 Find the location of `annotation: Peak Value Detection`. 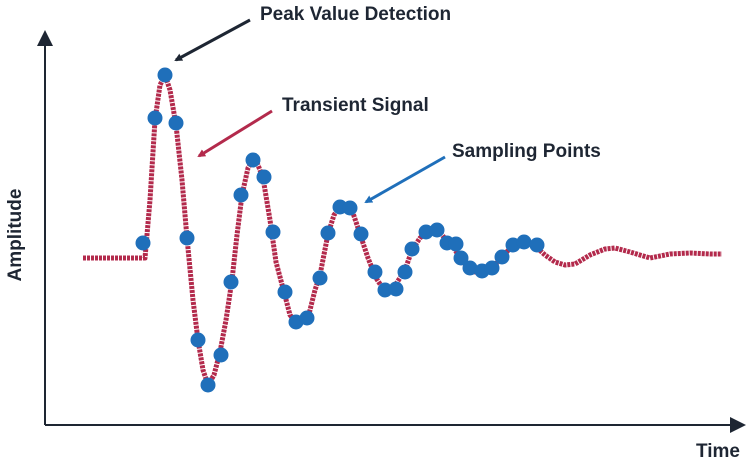

annotation: Peak Value Detection is located at coordinates (355, 14).